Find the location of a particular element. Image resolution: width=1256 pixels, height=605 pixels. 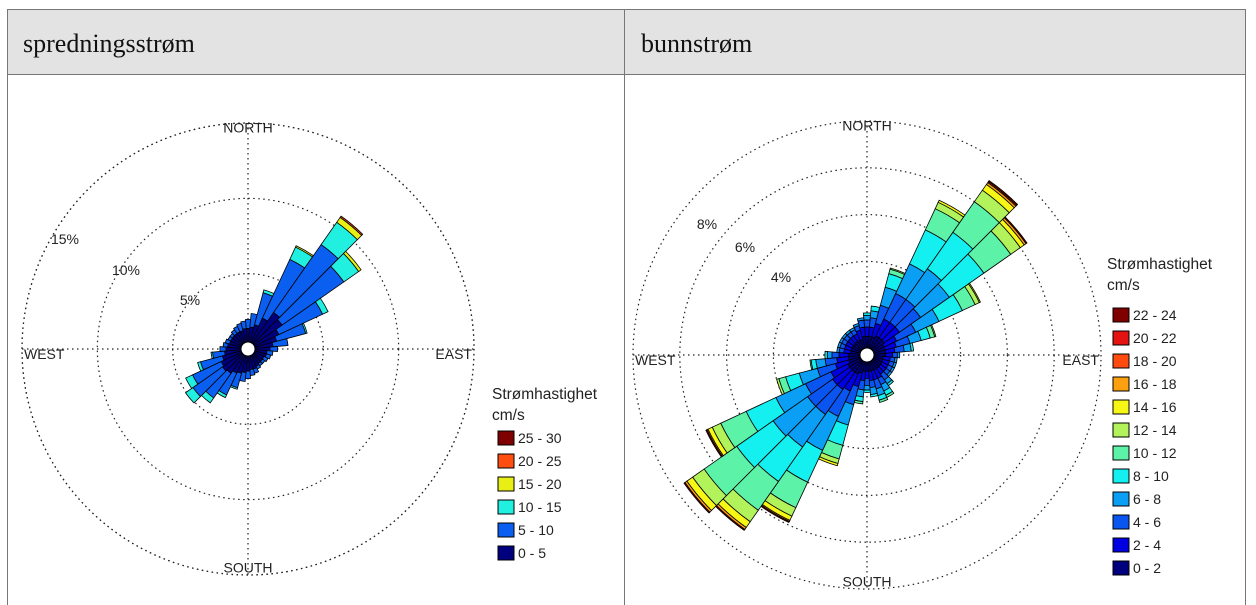

legend-label: 18 - 20 is located at coordinates (1155, 361).